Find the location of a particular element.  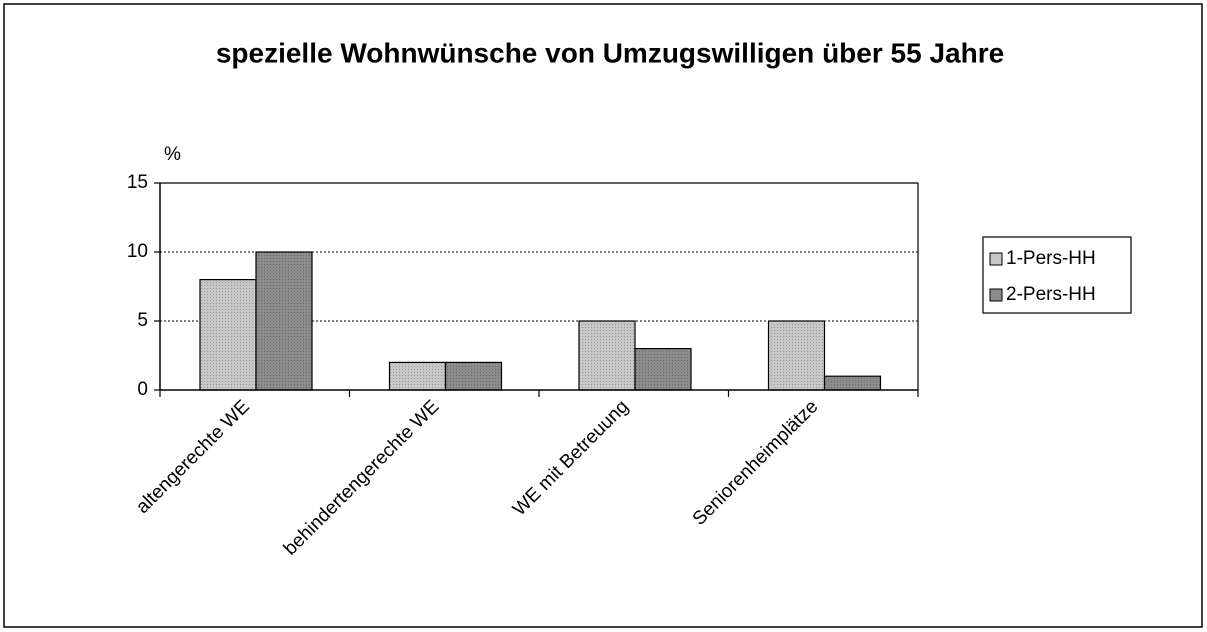

y-tick-label: 5 is located at coordinates (142, 320).